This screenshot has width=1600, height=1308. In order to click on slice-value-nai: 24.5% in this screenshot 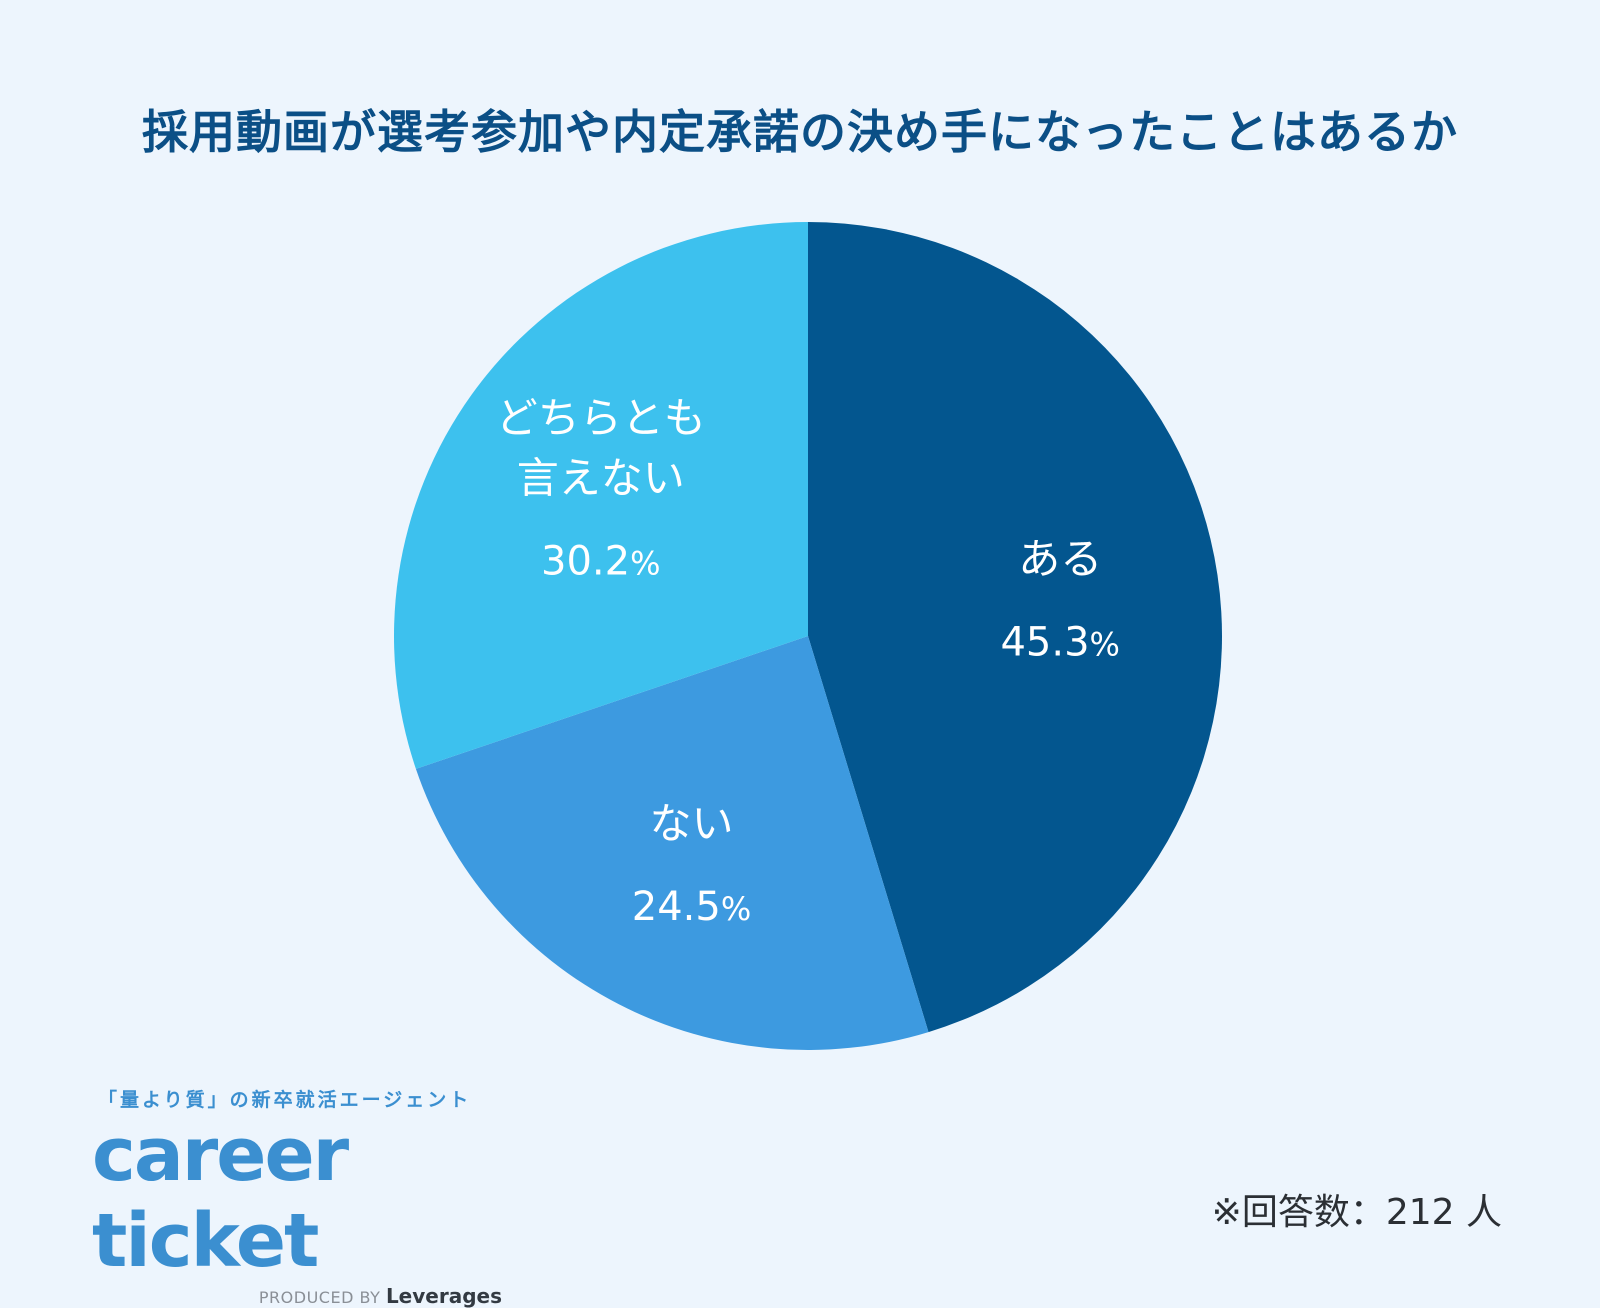, I will do `click(691, 907)`.